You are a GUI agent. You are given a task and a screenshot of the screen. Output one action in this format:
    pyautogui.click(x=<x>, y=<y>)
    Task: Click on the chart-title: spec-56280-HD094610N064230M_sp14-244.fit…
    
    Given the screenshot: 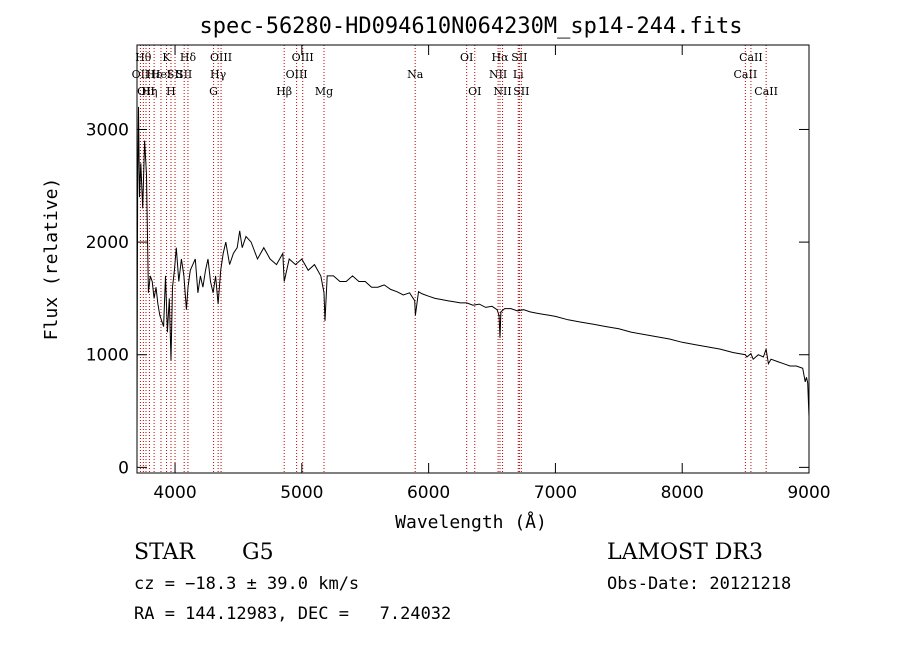 What is the action you would take?
    pyautogui.click(x=470, y=26)
    